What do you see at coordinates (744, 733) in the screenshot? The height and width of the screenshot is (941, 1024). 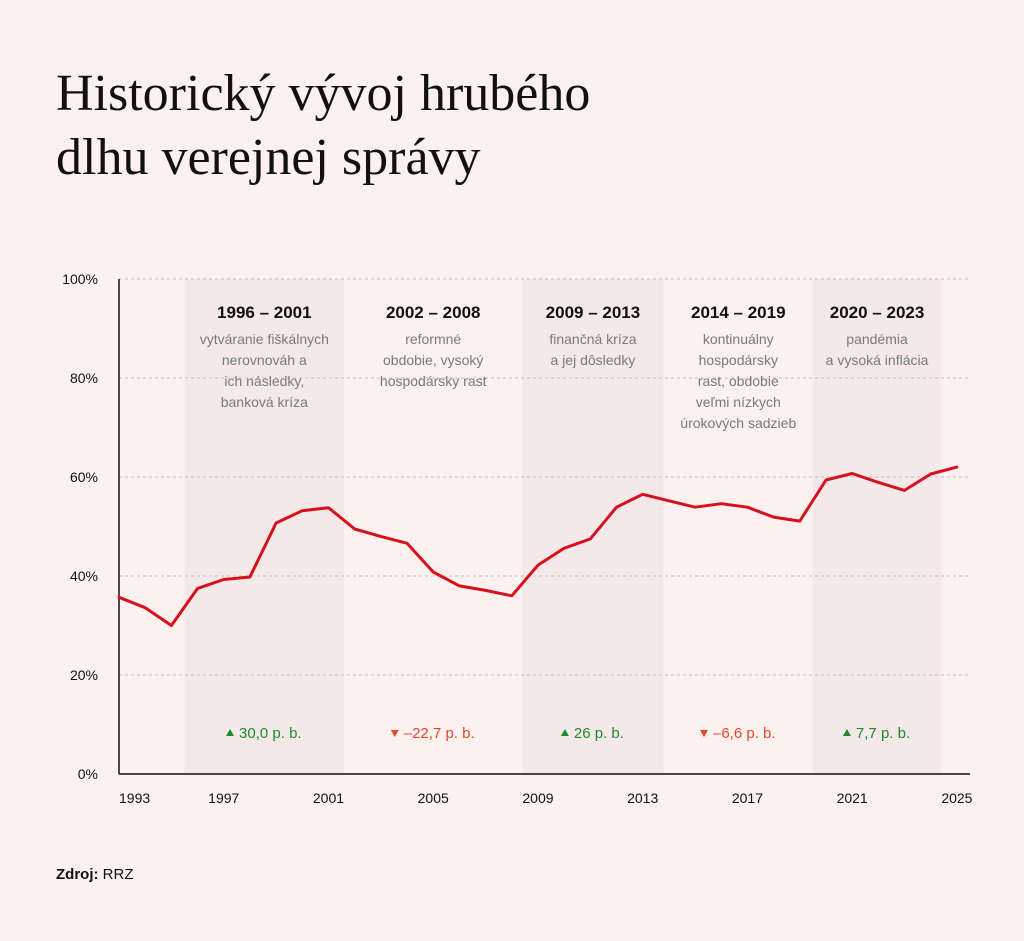 I see `period-change-value: –6,6 p. b.` at bounding box center [744, 733].